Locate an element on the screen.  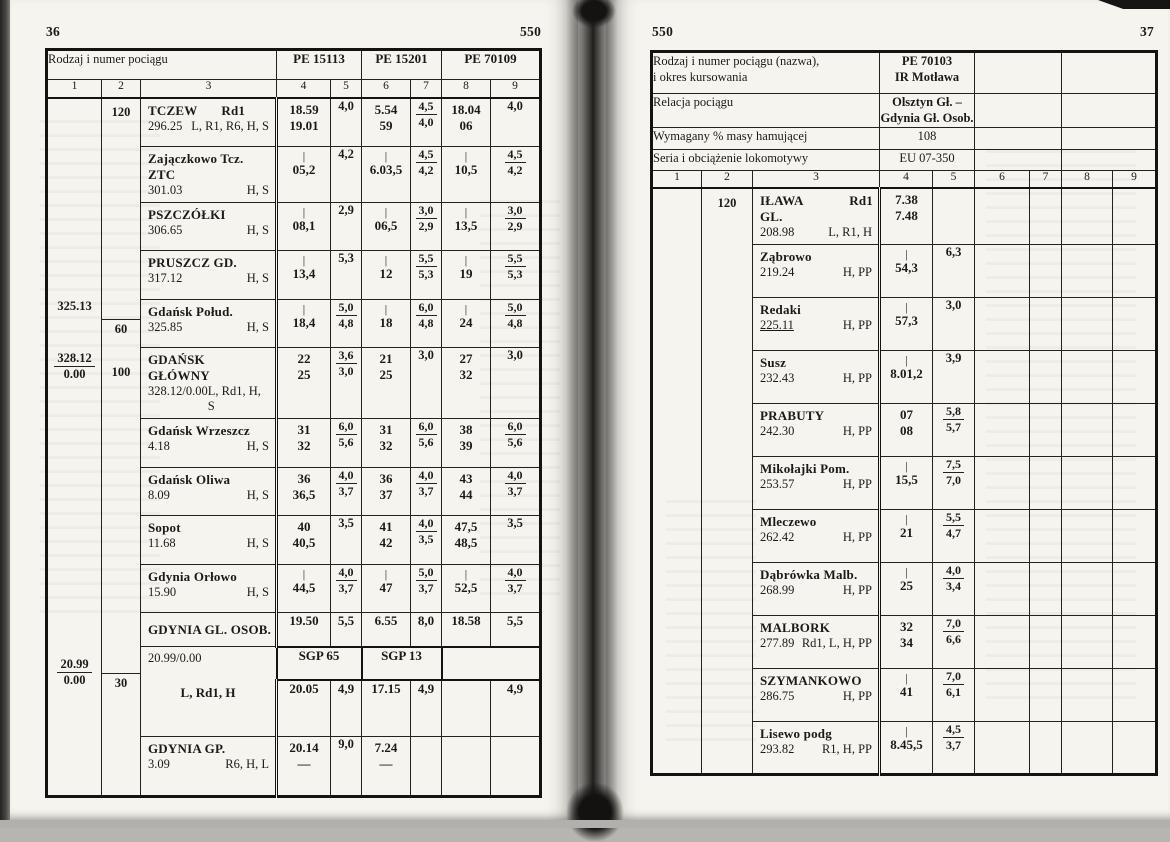
station-name: Gdańsk Połud. is located at coordinates (190, 311).